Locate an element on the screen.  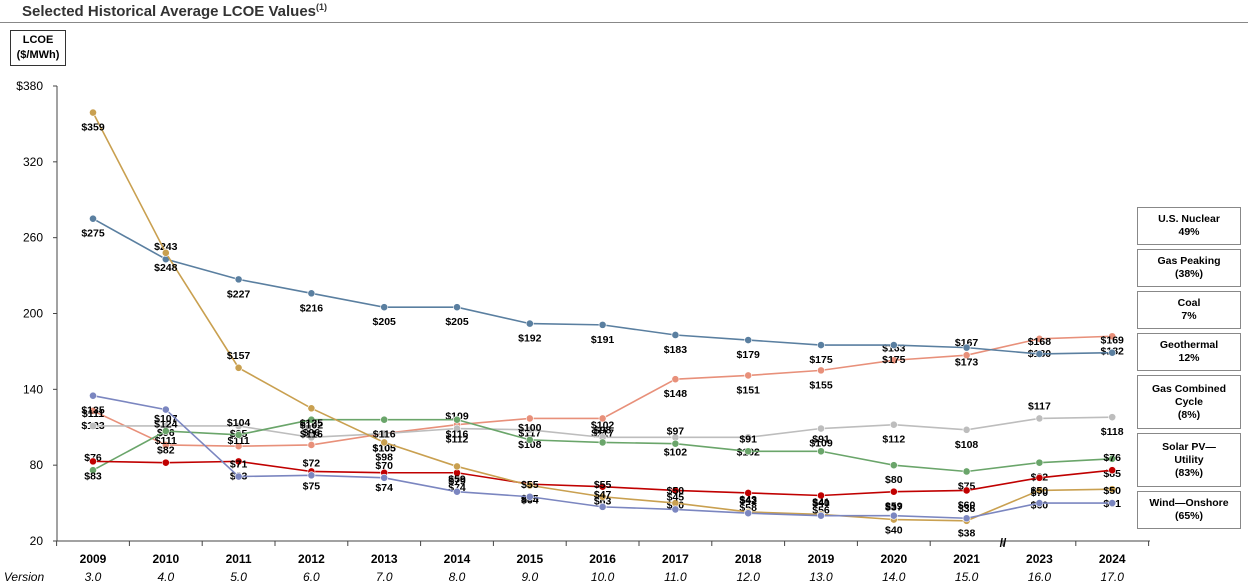
data-label: $40 is located at coordinates (821, 504).